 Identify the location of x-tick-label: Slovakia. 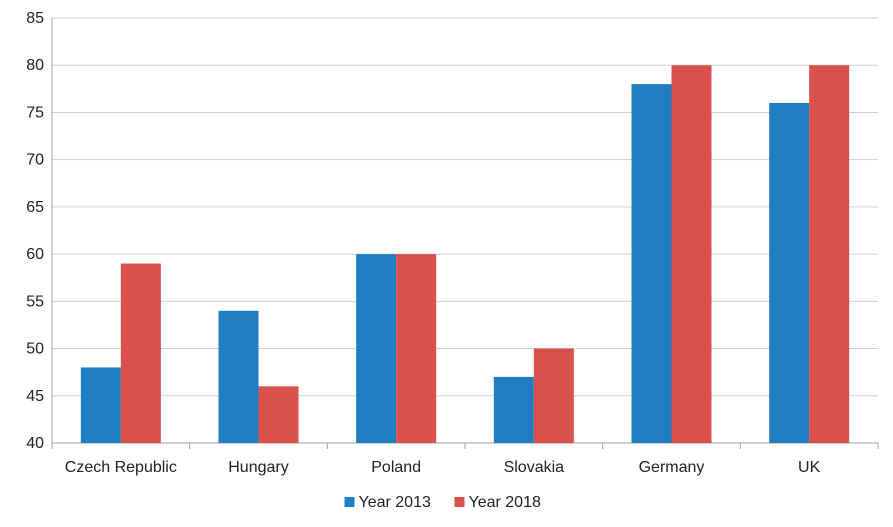
(534, 467).